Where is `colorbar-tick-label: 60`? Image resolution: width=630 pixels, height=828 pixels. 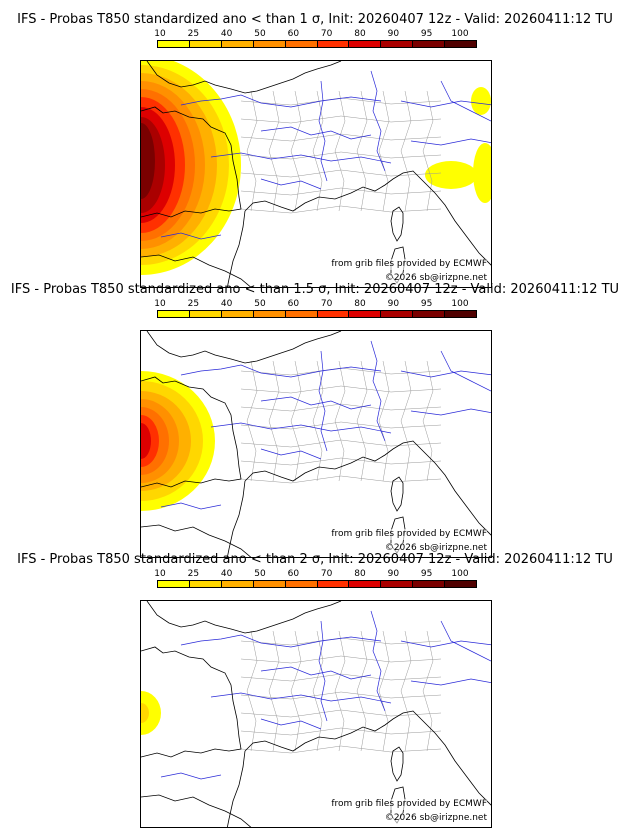 colorbar-tick-label: 60 is located at coordinates (293, 34).